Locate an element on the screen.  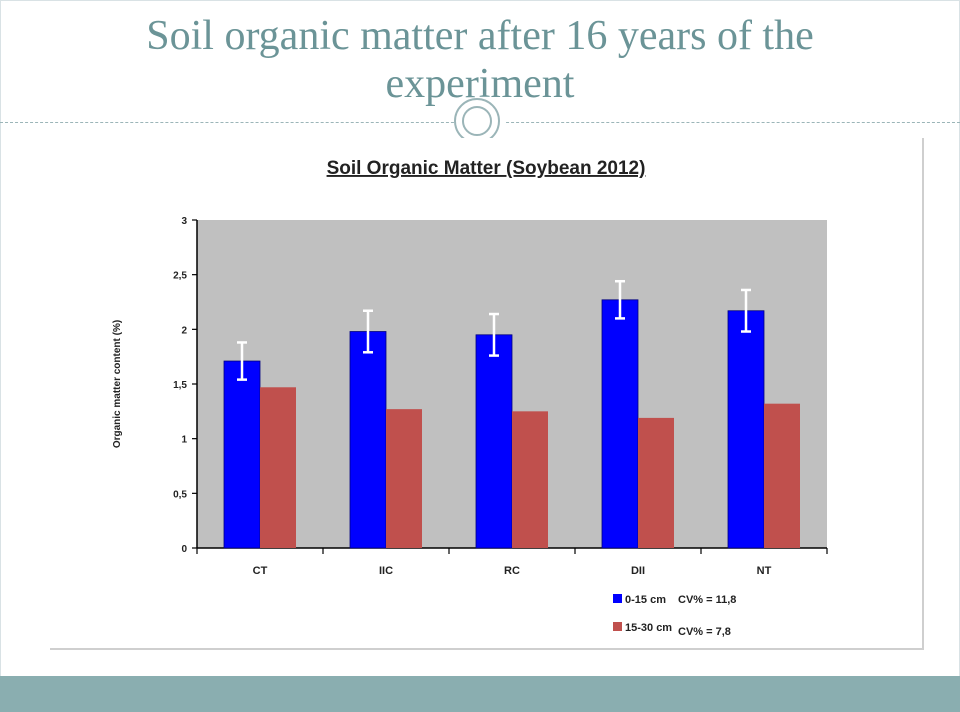
y-tick-label: 0 is located at coordinates (184, 549).